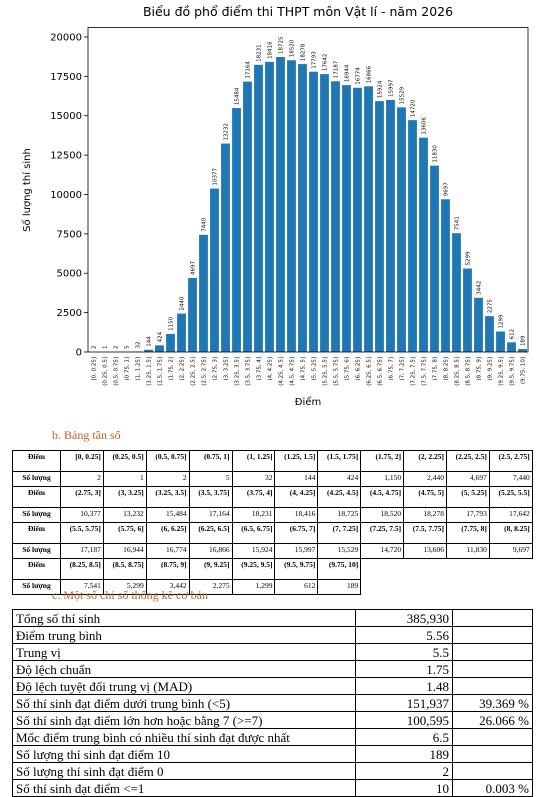  I want to click on table-cell: 6.5, so click(404, 737).